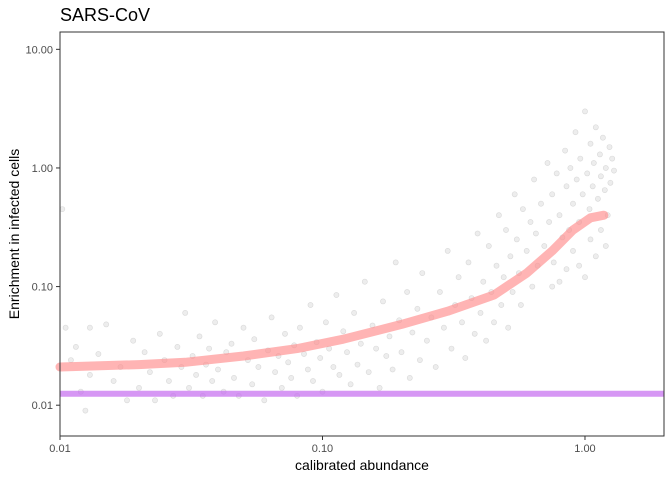 The width and height of the screenshot is (672, 480). I want to click on x-tick-label: 1.00, so click(584, 449).